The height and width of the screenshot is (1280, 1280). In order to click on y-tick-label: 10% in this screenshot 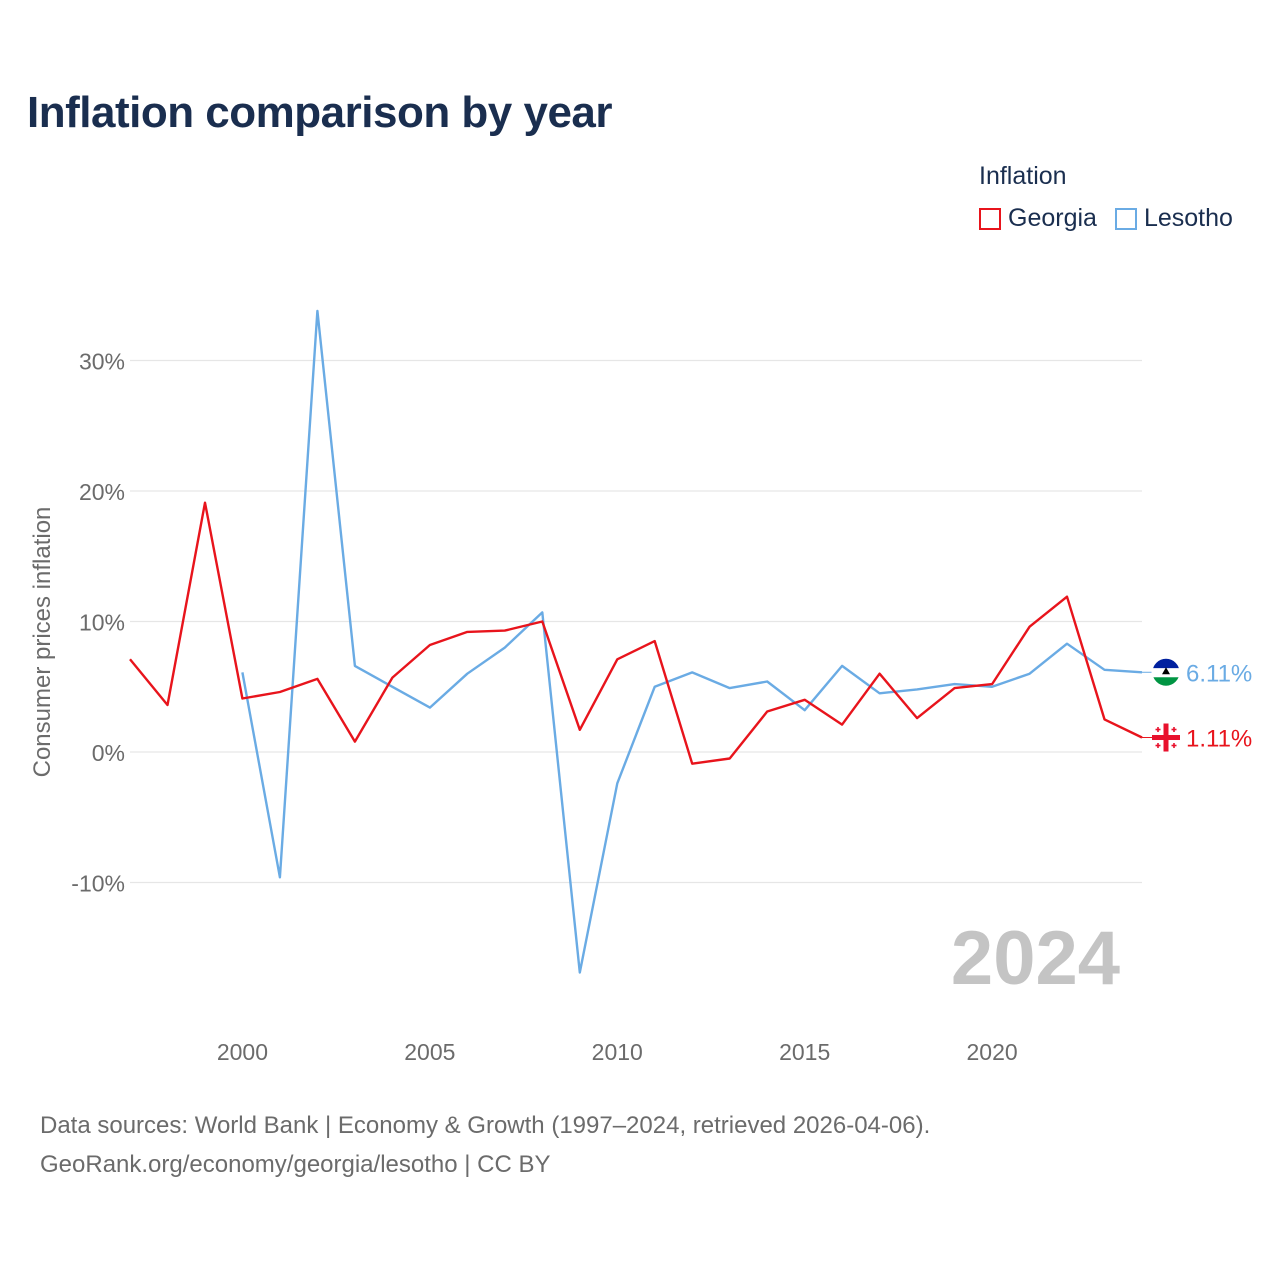, I will do `click(102, 623)`.